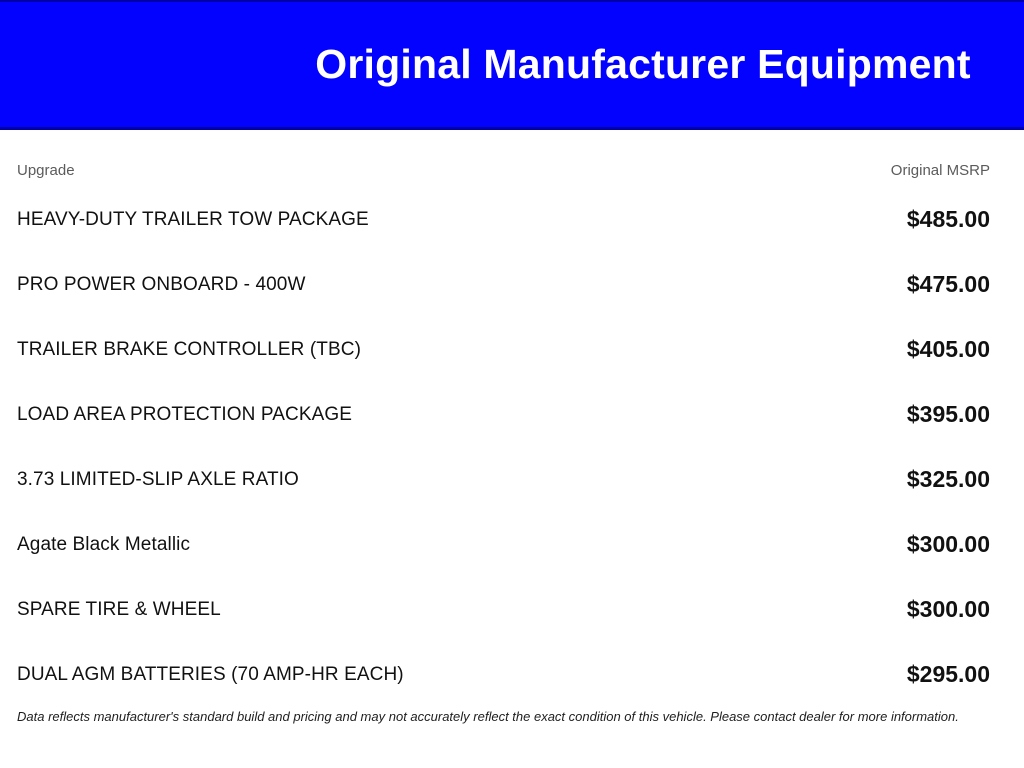 The height and width of the screenshot is (768, 1024). I want to click on page-title: Original Manufacturer Equipment, so click(643, 64).